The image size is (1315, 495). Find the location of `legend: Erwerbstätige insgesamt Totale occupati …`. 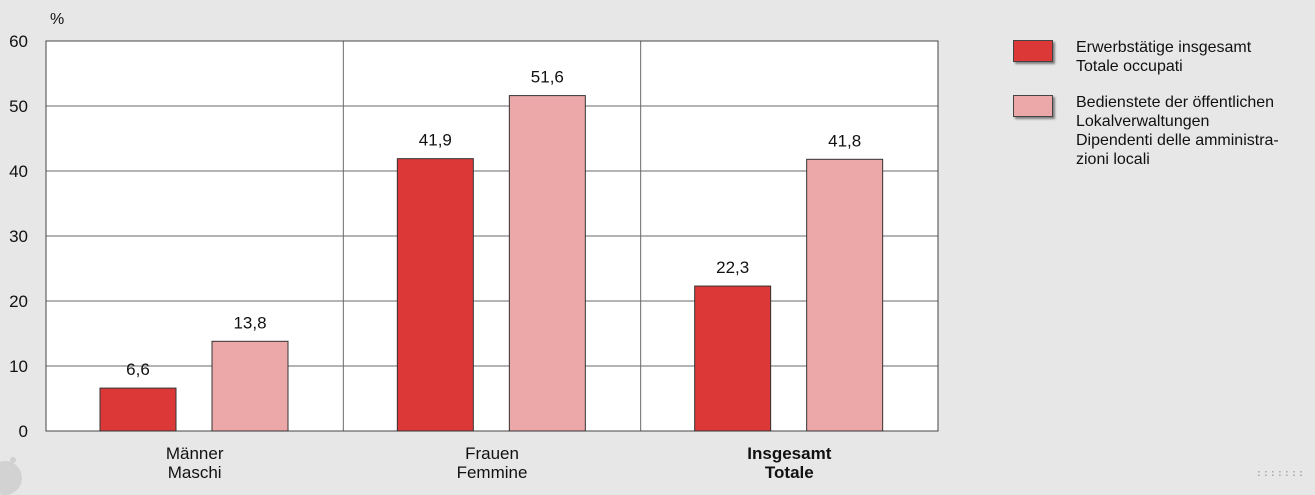

legend: Erwerbstätige insgesamt Totale occupati … is located at coordinates (1163, 112).